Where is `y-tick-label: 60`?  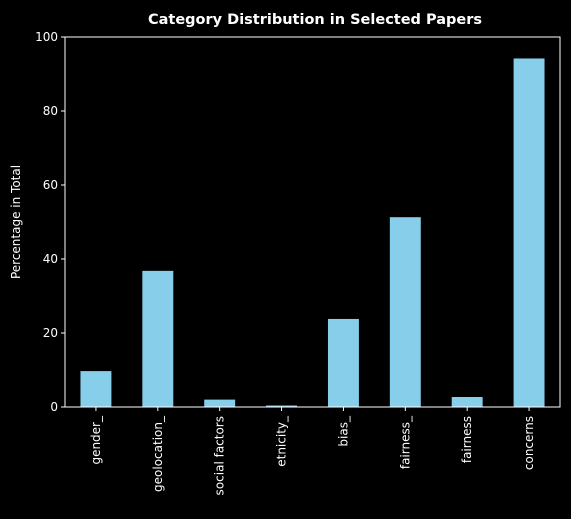 y-tick-label: 60 is located at coordinates (50, 185).